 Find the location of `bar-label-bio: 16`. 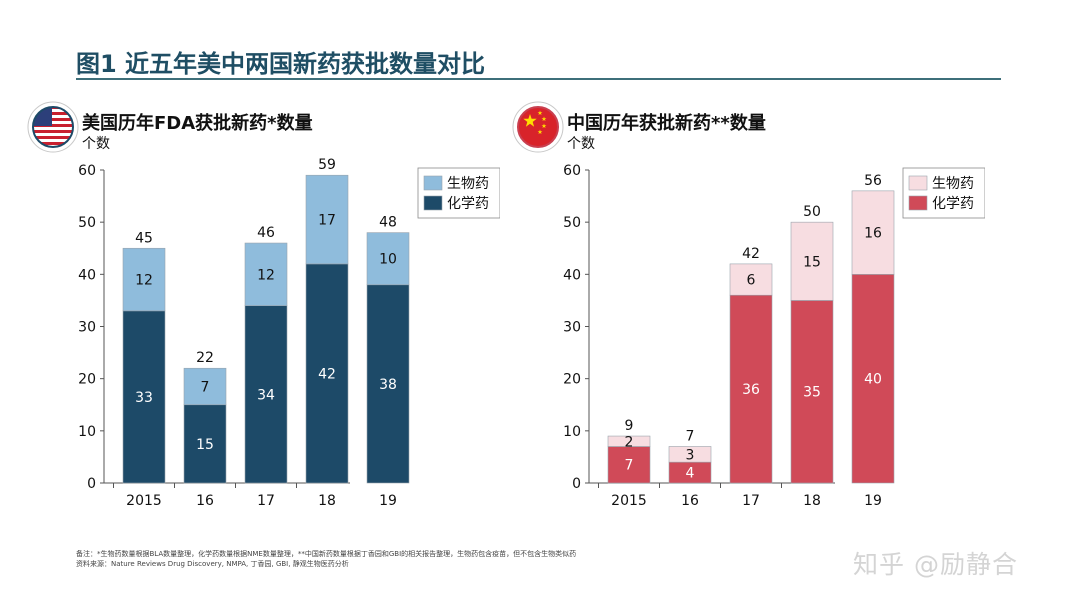

bar-label-bio: 16 is located at coordinates (873, 234).